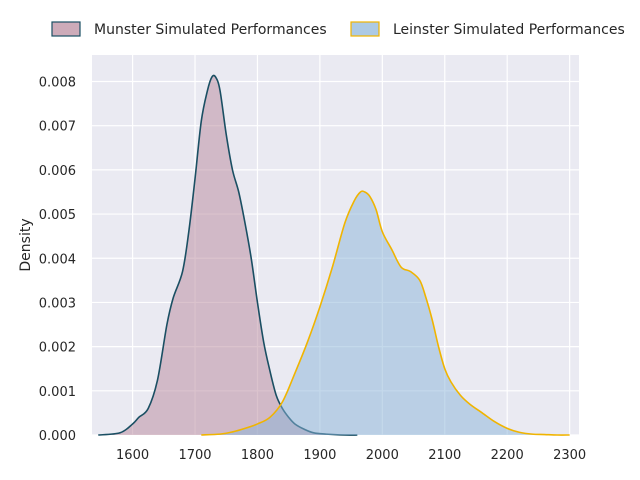 This screenshot has height=480, width=640. I want to click on x-tick-label: 2200, so click(507, 455).